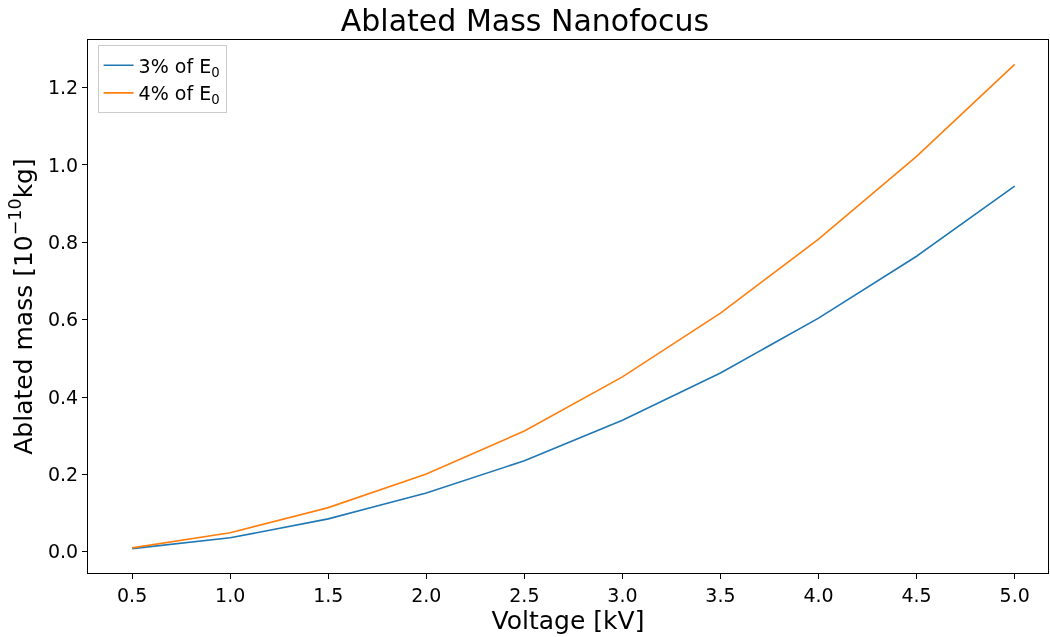 The height and width of the screenshot is (637, 1050). I want to click on y-tick-label: 0.4, so click(63, 396).